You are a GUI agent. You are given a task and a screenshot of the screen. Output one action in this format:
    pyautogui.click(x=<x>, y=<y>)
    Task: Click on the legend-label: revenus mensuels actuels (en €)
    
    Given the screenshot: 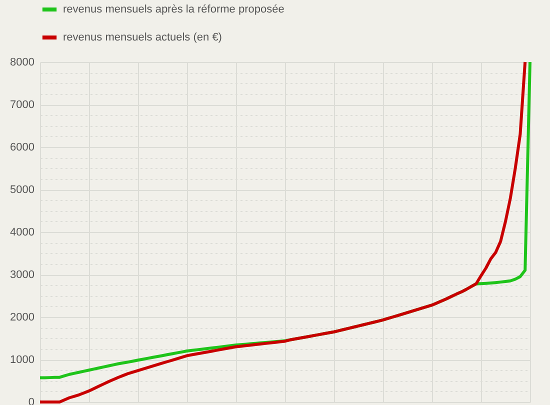 What is the action you would take?
    pyautogui.click(x=142, y=38)
    